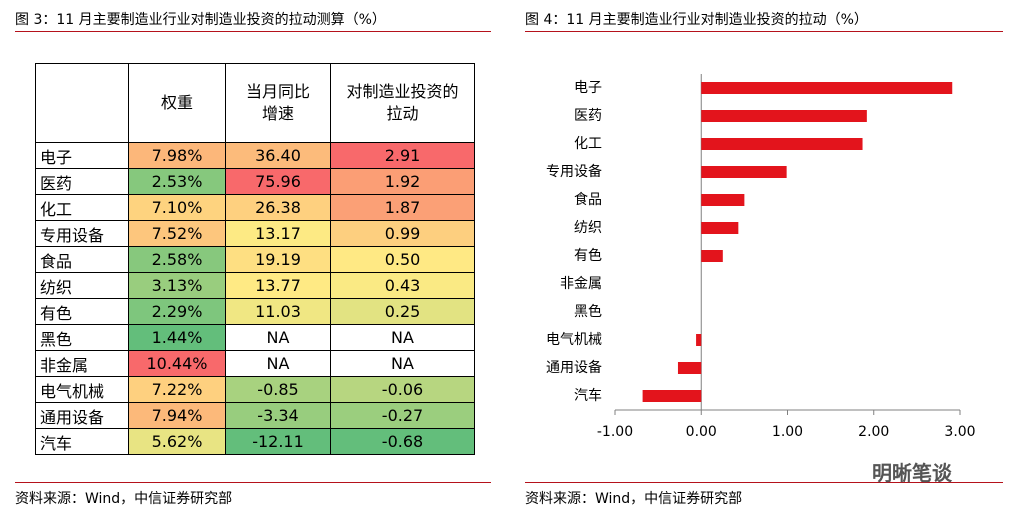 Image resolution: width=1019 pixels, height=518 pixels. I want to click on table-row: 电气机械 7.22% -0.85 -0.06, so click(255, 389).